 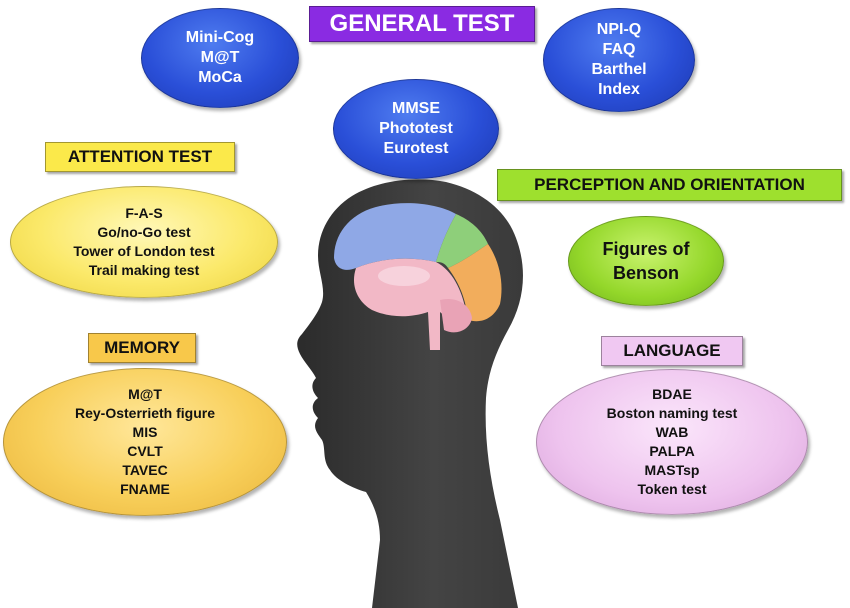 I want to click on language-item: WAB, so click(x=672, y=432).